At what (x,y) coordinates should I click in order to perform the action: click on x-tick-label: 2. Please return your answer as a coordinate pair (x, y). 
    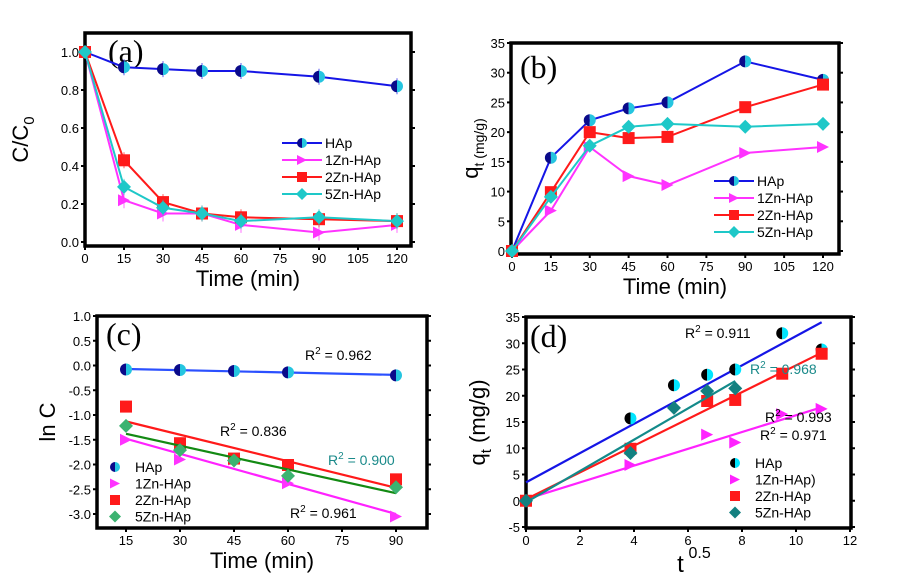
    Looking at the image, I should click on (579, 540).